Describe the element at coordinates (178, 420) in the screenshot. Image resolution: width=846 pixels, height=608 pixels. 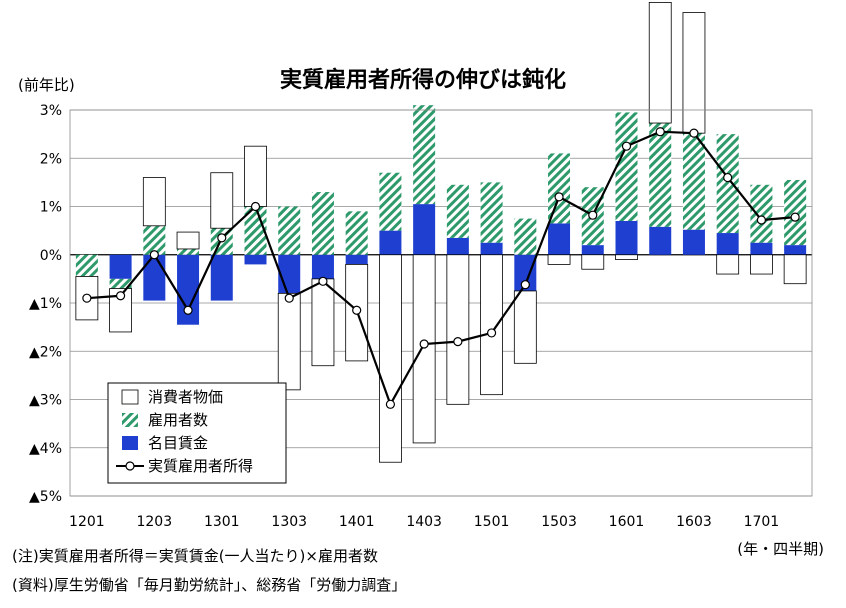
I see `legend-label: 雇用者数` at that location.